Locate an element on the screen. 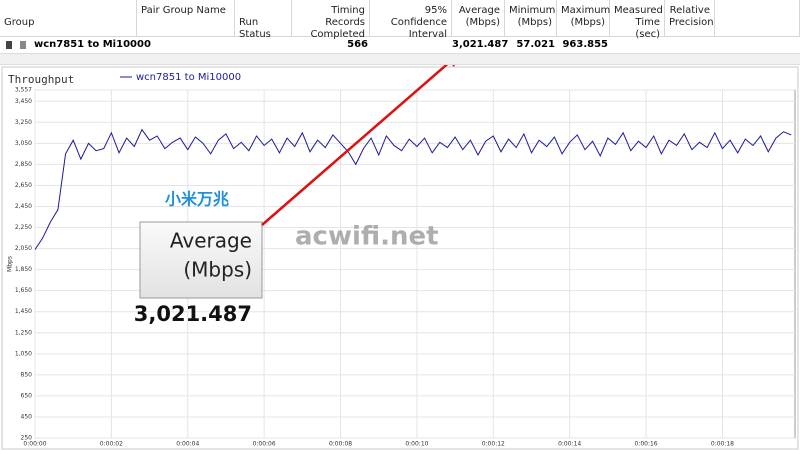 The image size is (800, 450). x-tick-label: 0:00:06 is located at coordinates (264, 444).